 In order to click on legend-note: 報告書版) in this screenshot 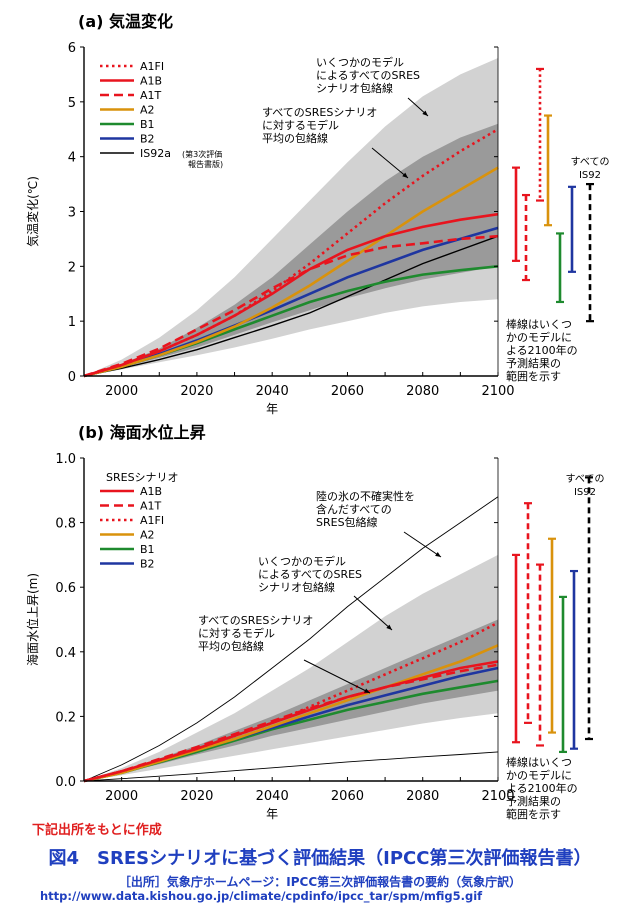, I will do `click(205, 164)`.